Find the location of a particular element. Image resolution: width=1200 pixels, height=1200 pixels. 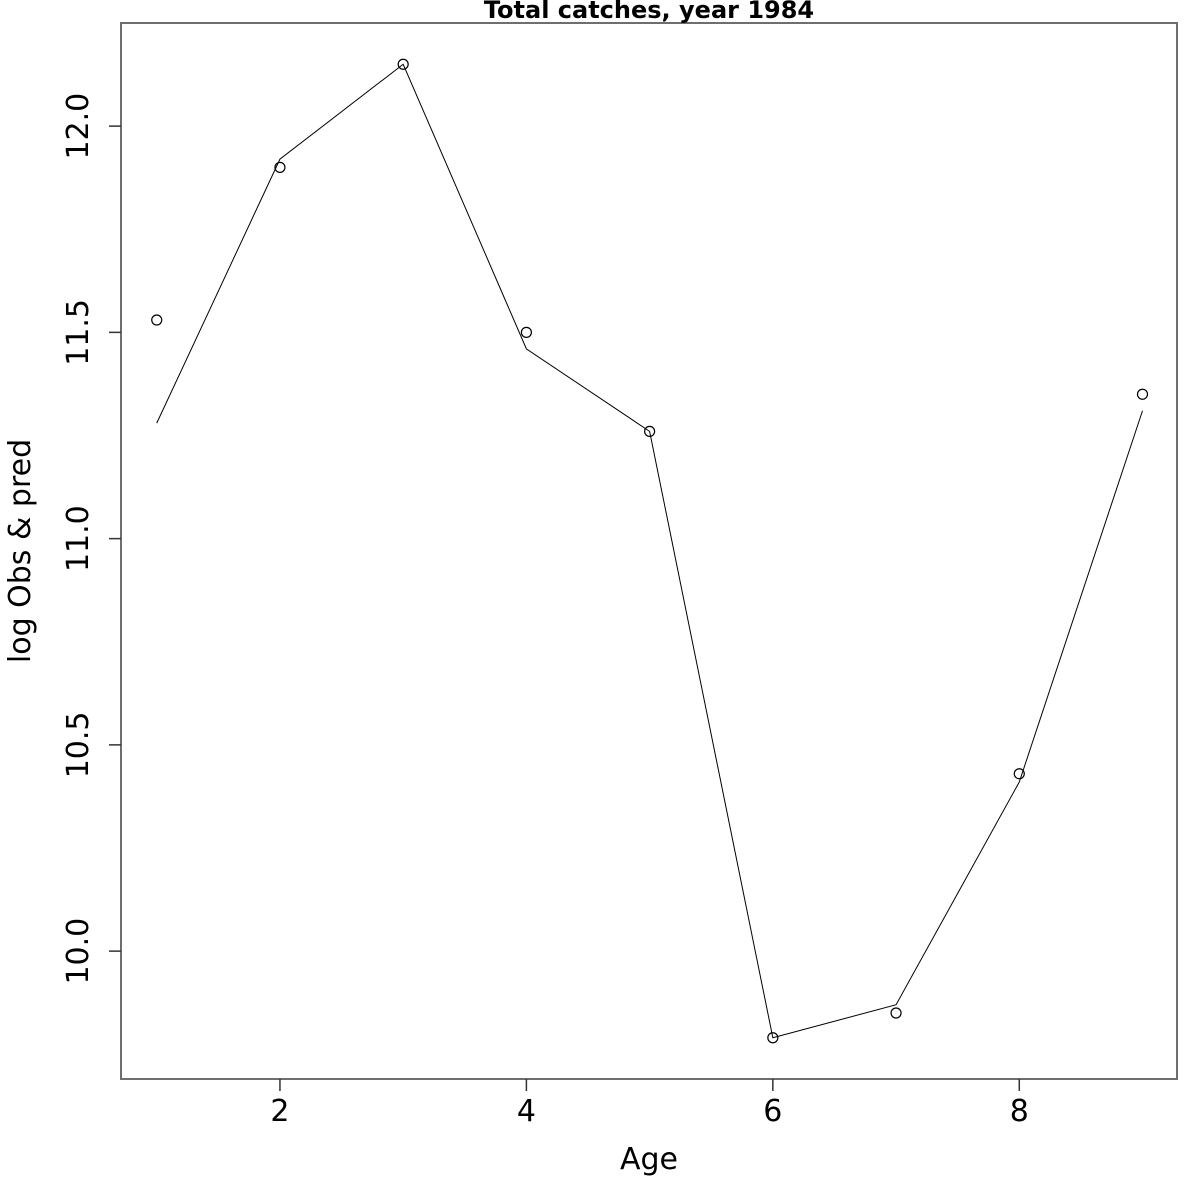

x-tick-label: 8 is located at coordinates (1019, 1111).